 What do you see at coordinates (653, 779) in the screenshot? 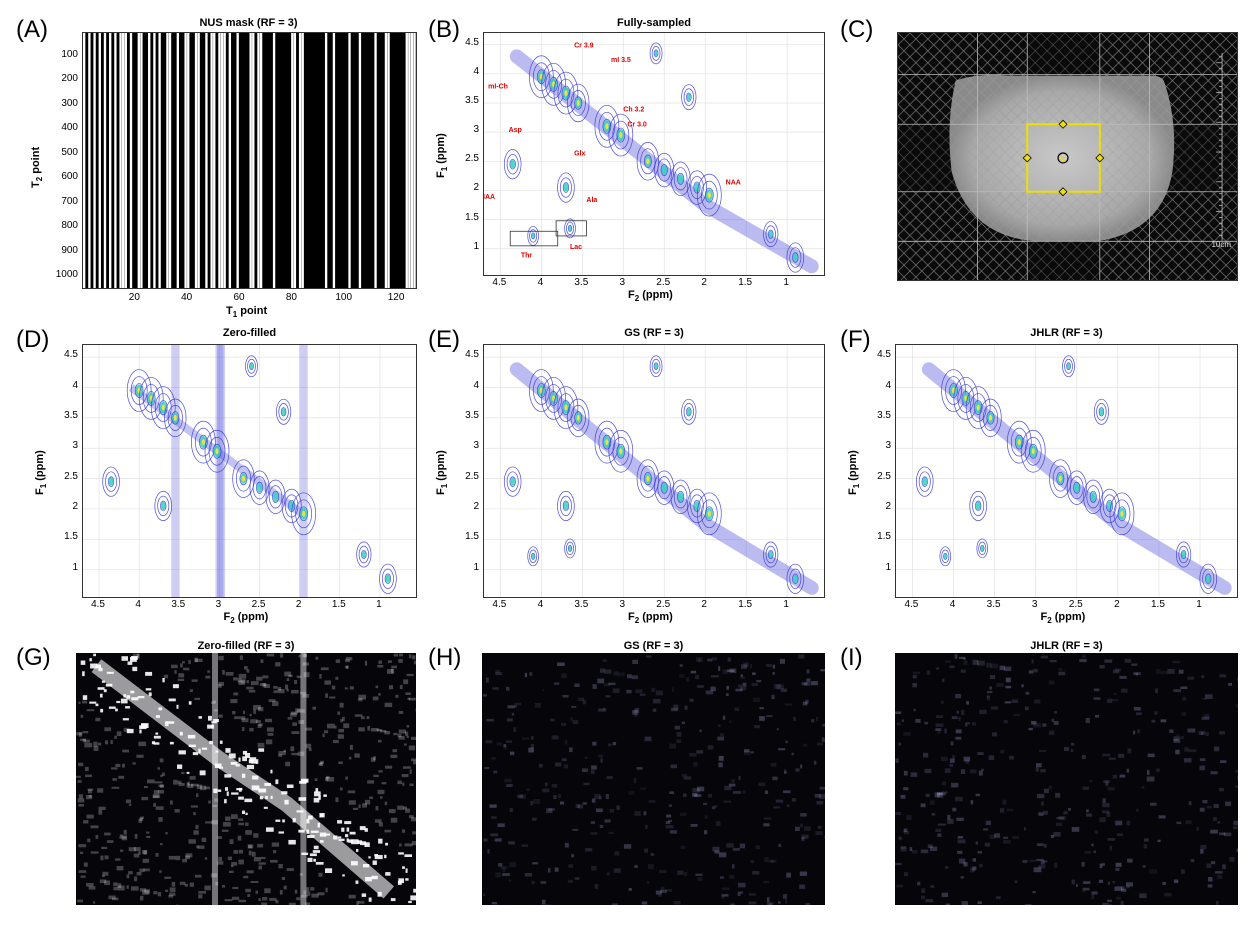
I see `gs-error-map` at bounding box center [653, 779].